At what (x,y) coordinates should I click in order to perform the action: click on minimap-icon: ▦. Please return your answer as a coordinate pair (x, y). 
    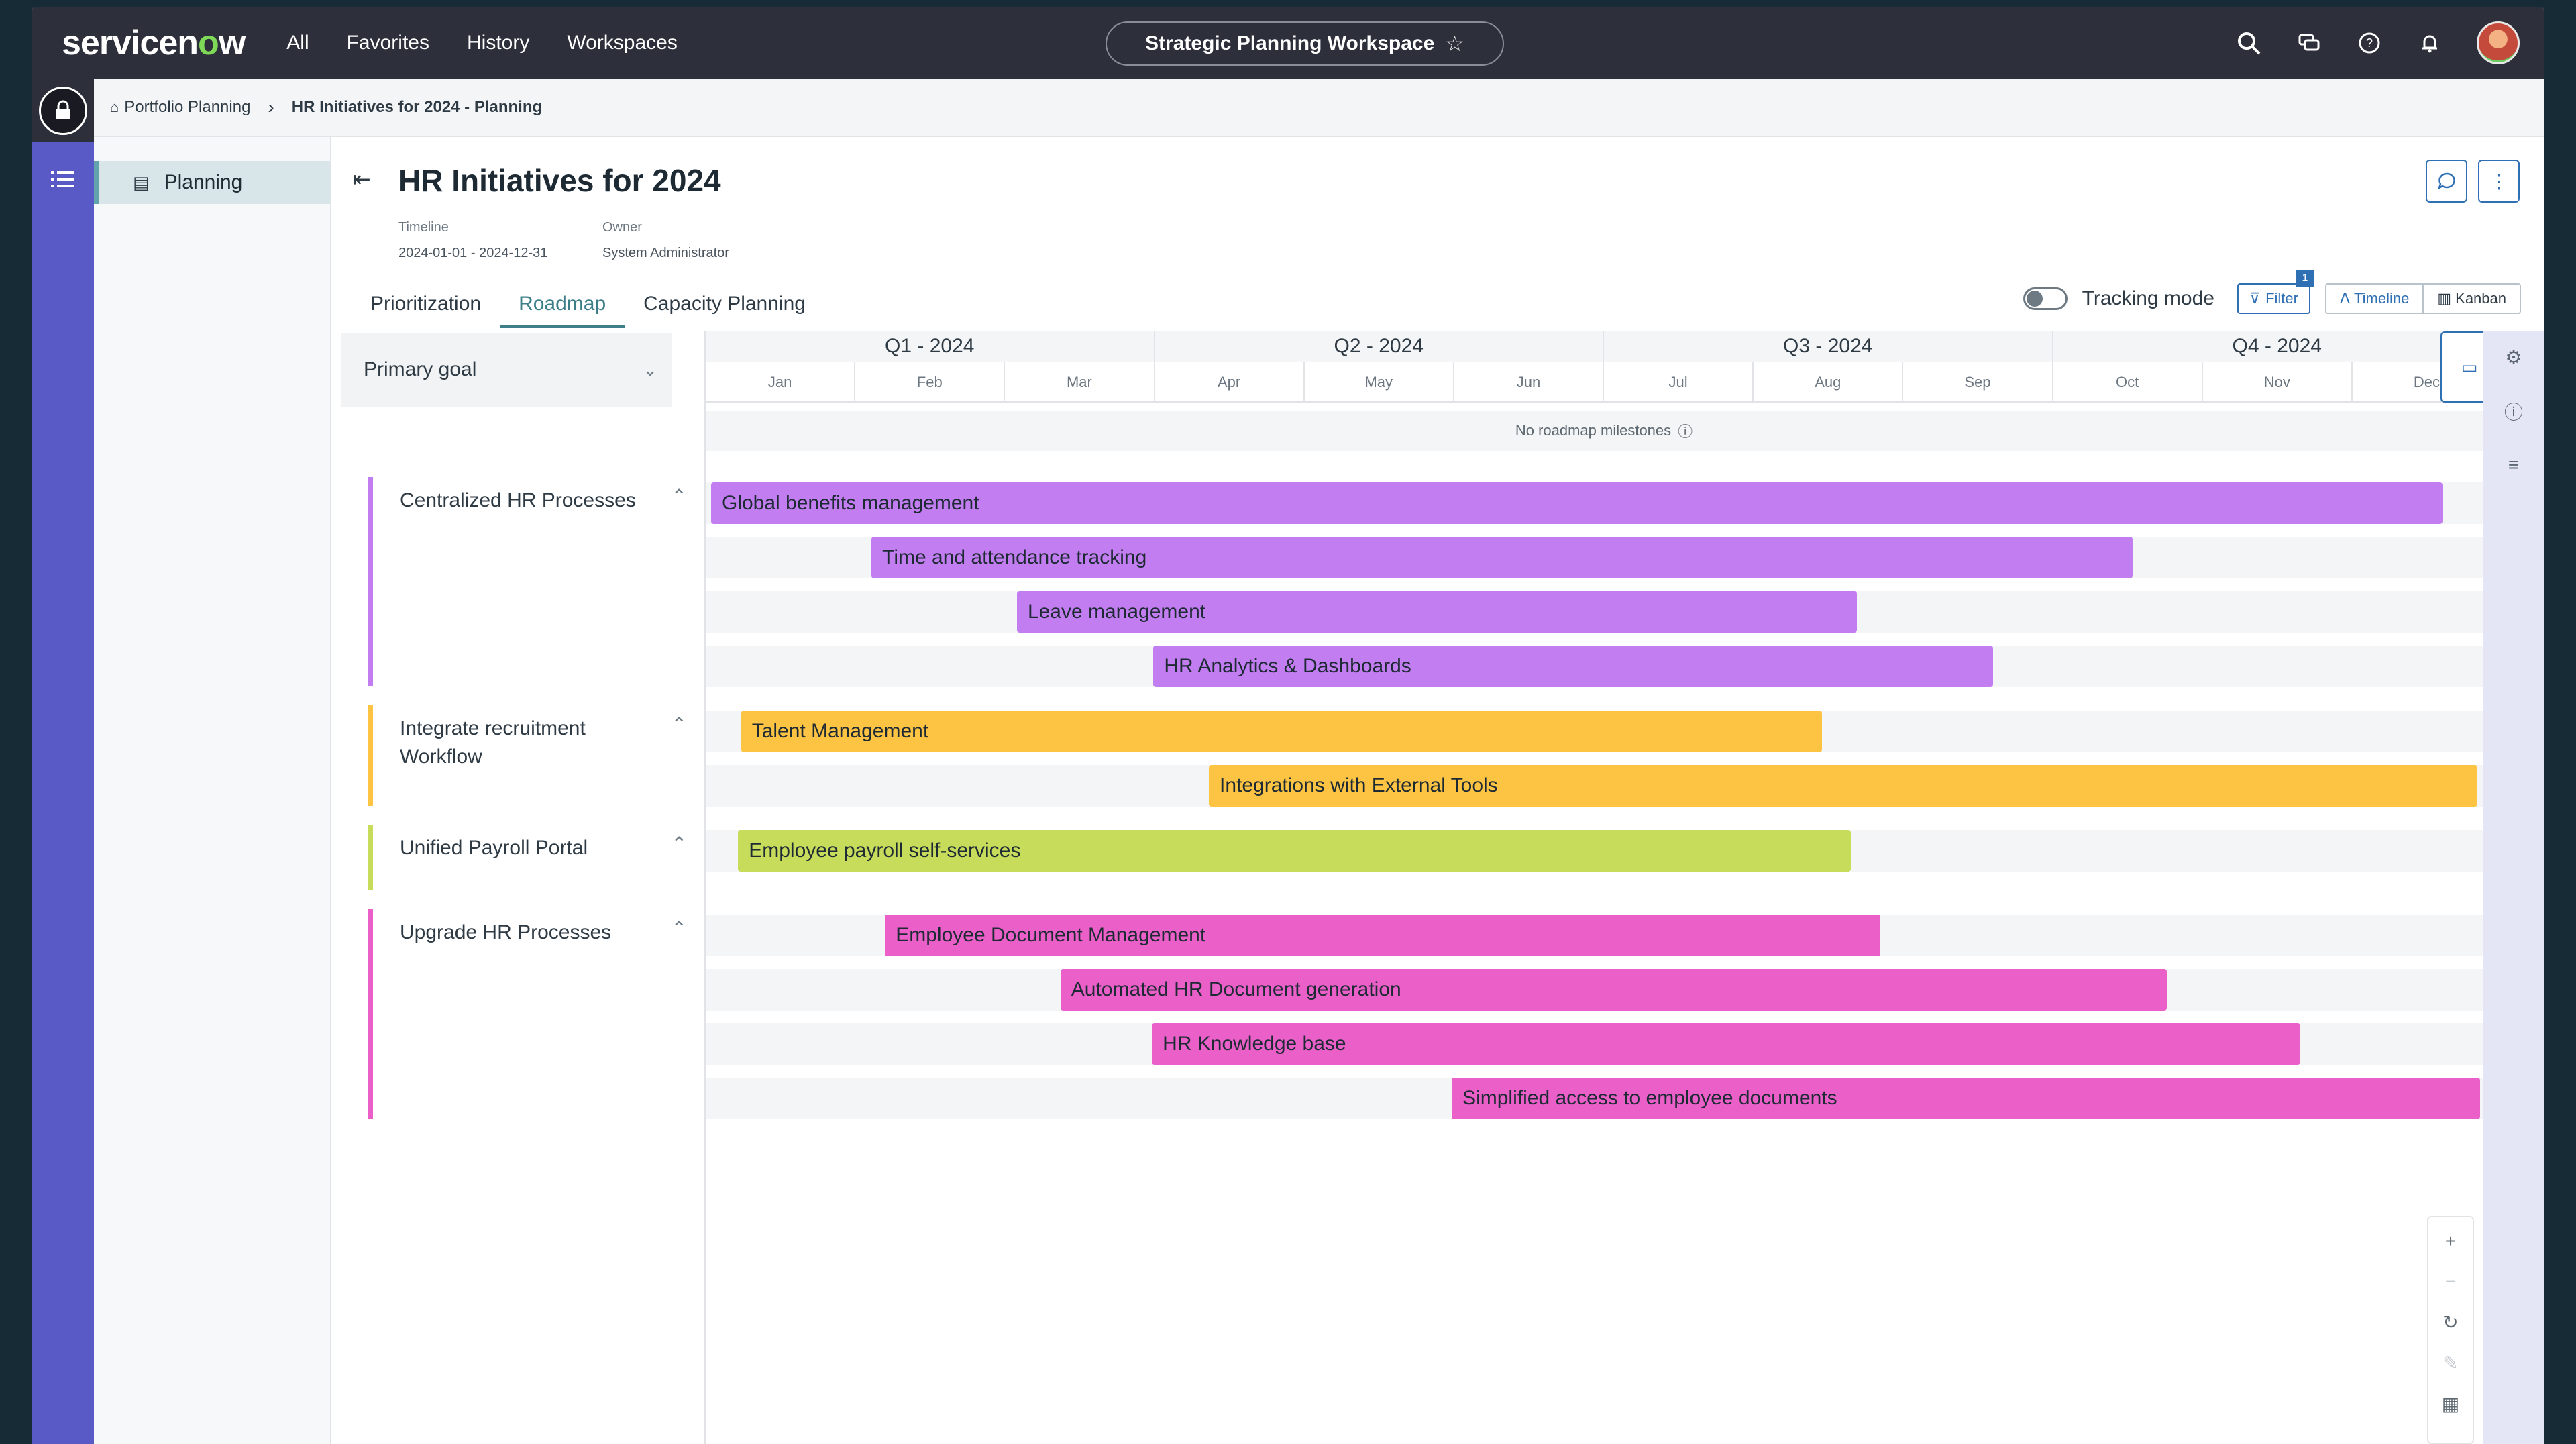
    Looking at the image, I should click on (2450, 1404).